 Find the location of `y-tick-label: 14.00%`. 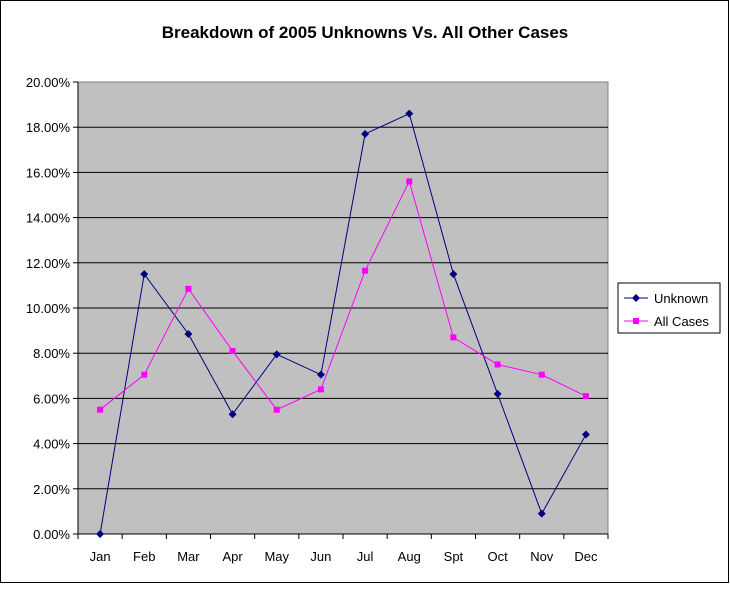

y-tick-label: 14.00% is located at coordinates (48, 218).